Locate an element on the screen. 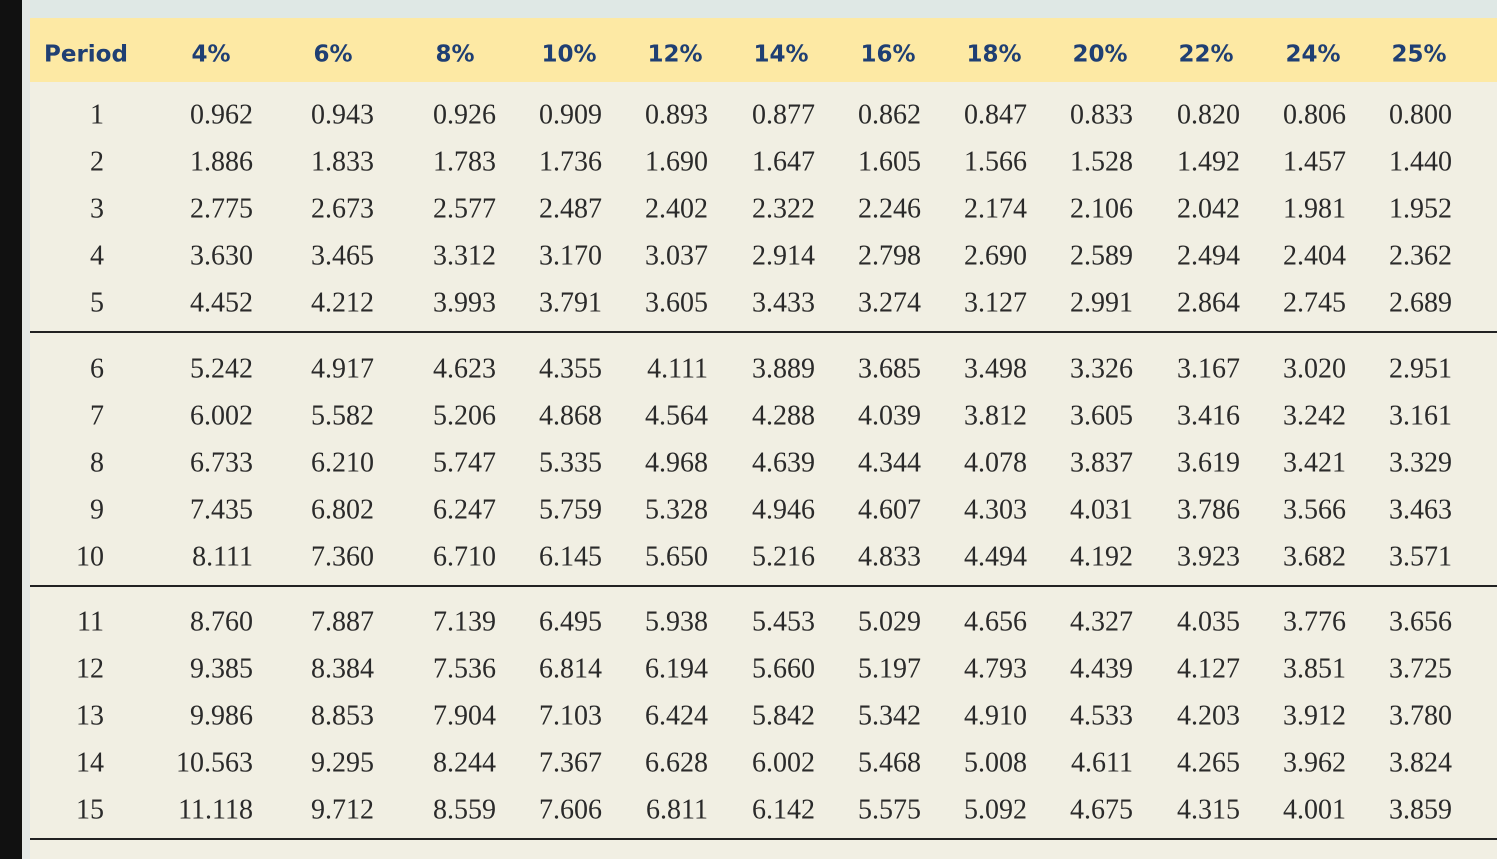 The height and width of the screenshot is (859, 1497). factor-cell: 8.384 is located at coordinates (342, 668).